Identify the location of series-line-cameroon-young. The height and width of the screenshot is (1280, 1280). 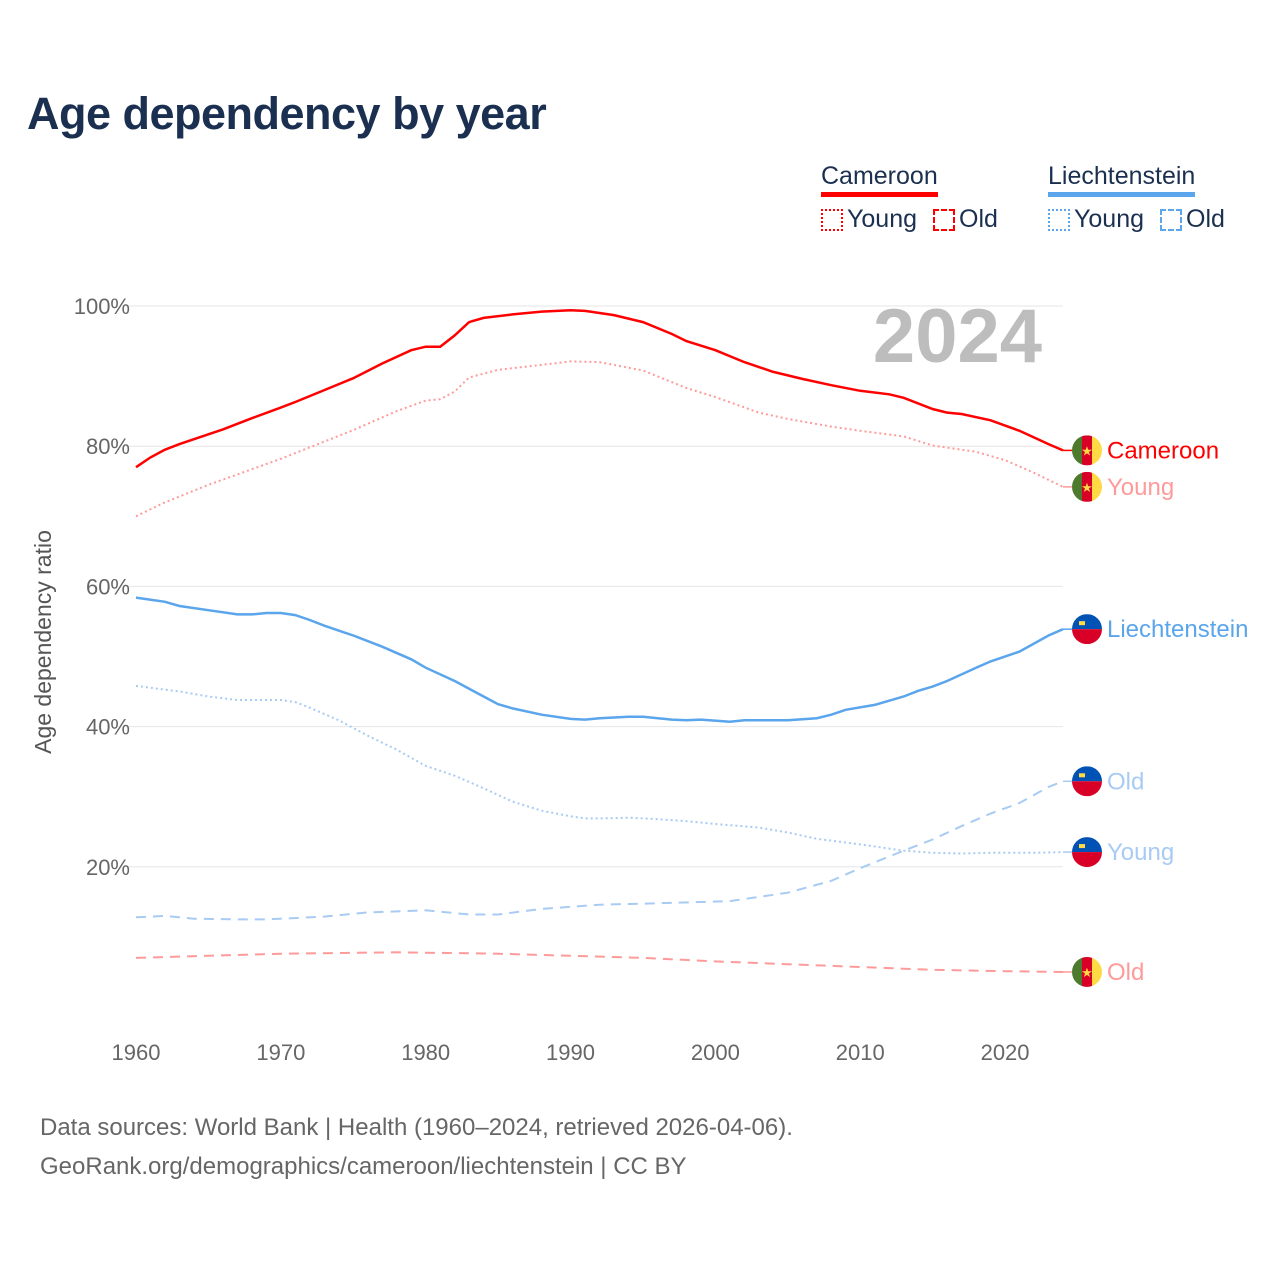
(599, 439).